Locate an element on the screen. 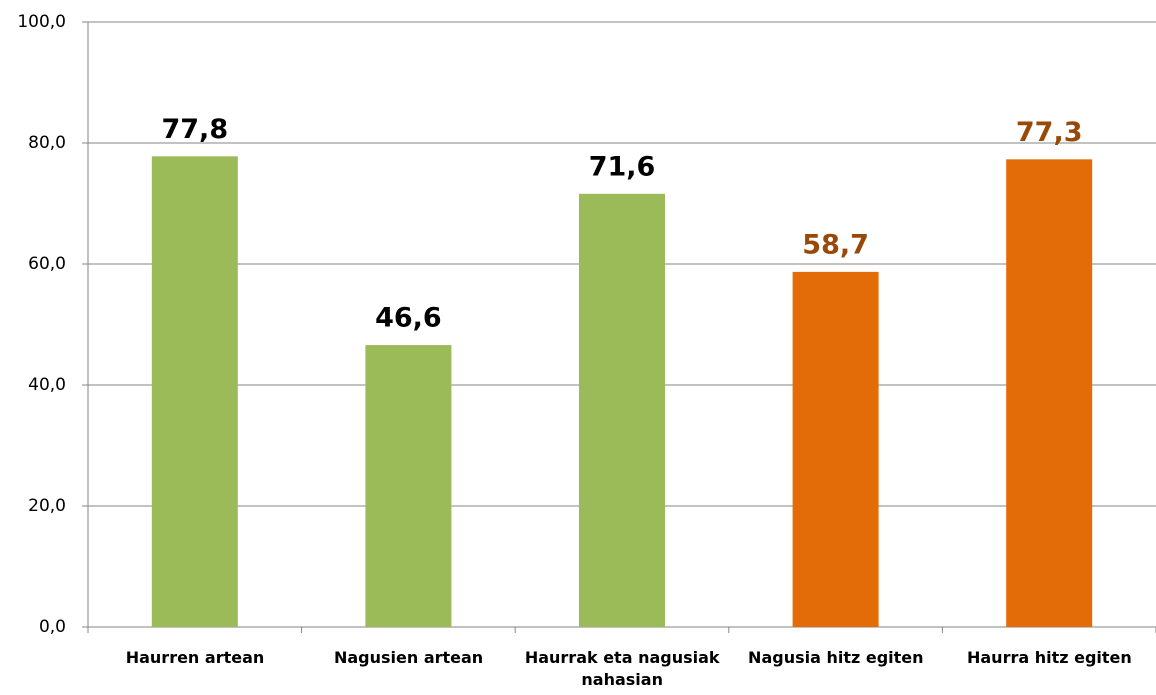  y-tick-label: 0,0 is located at coordinates (52, 627).